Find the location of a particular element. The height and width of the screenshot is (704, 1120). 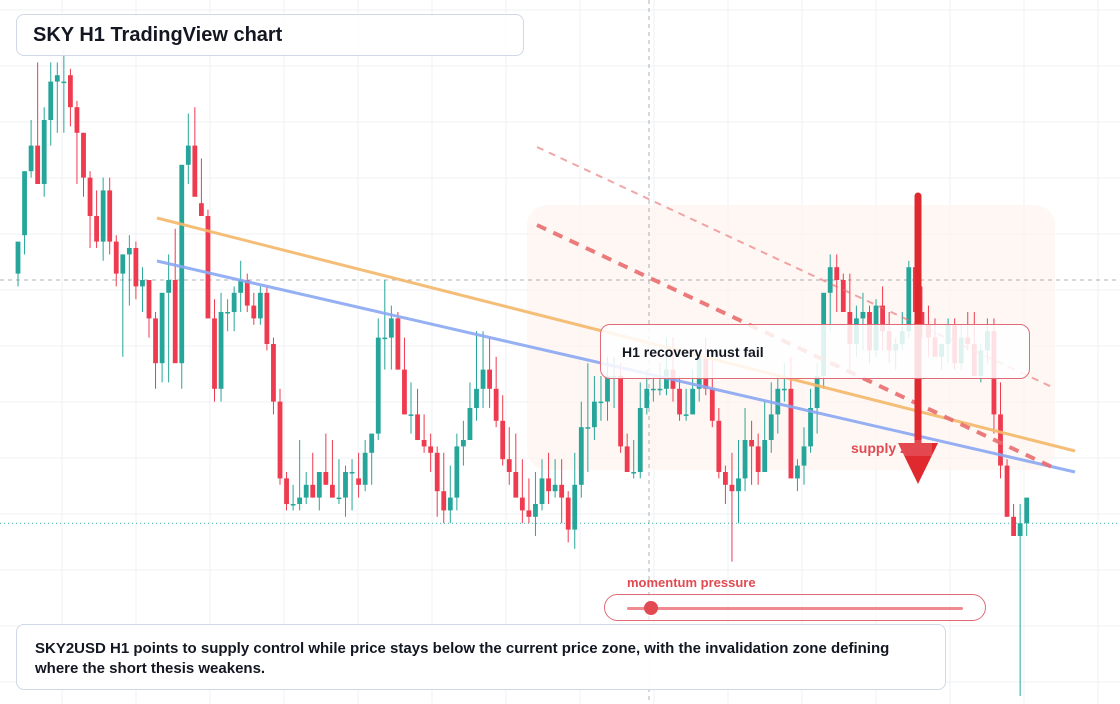

supply-zone-label: supply zone is located at coordinates (891, 448).